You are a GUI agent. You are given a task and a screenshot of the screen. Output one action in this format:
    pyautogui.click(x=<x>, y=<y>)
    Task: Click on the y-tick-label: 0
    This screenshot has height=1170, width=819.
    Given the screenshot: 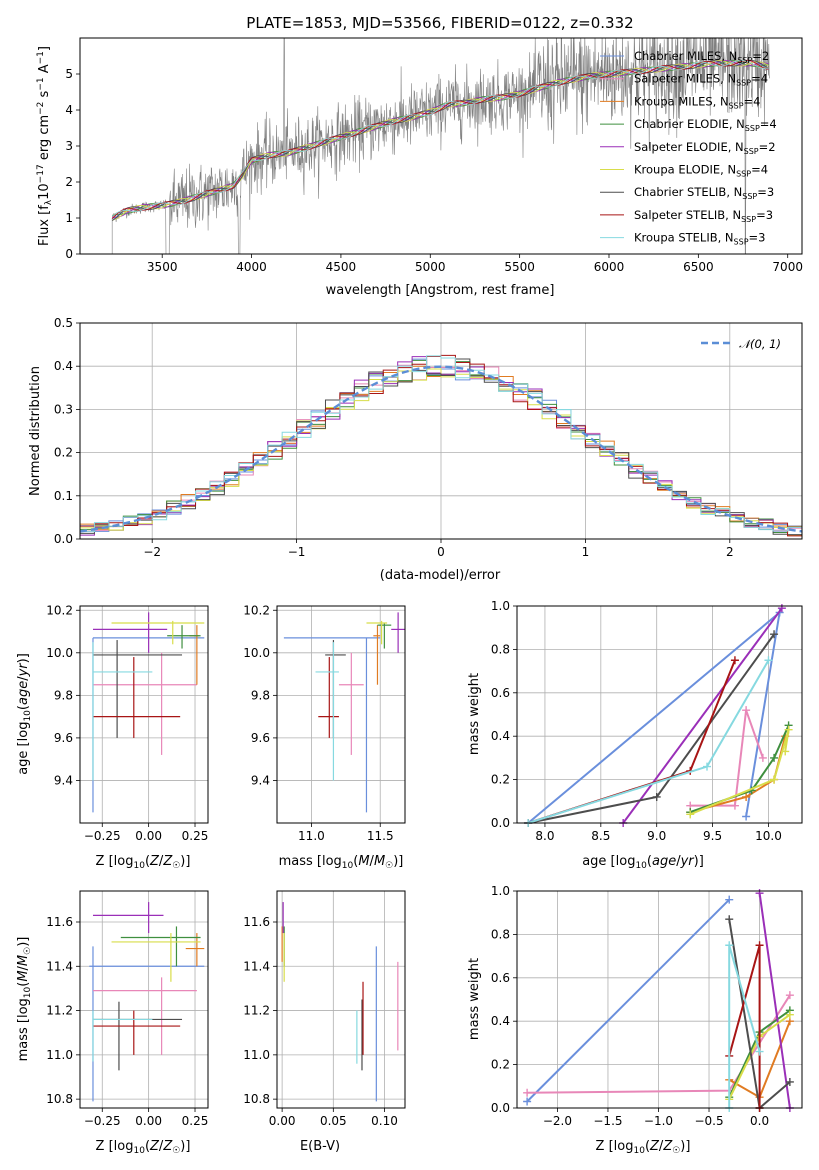 What is the action you would take?
    pyautogui.click(x=69, y=254)
    